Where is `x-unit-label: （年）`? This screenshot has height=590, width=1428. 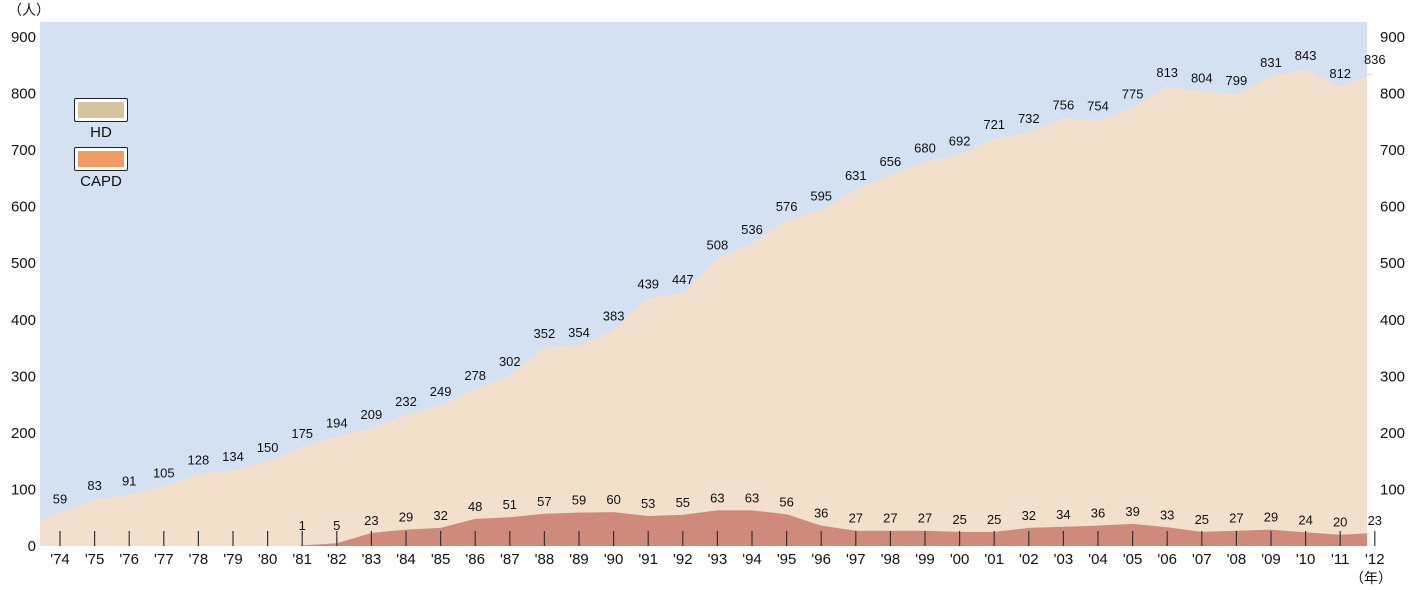
x-unit-label: （年） is located at coordinates (1371, 578).